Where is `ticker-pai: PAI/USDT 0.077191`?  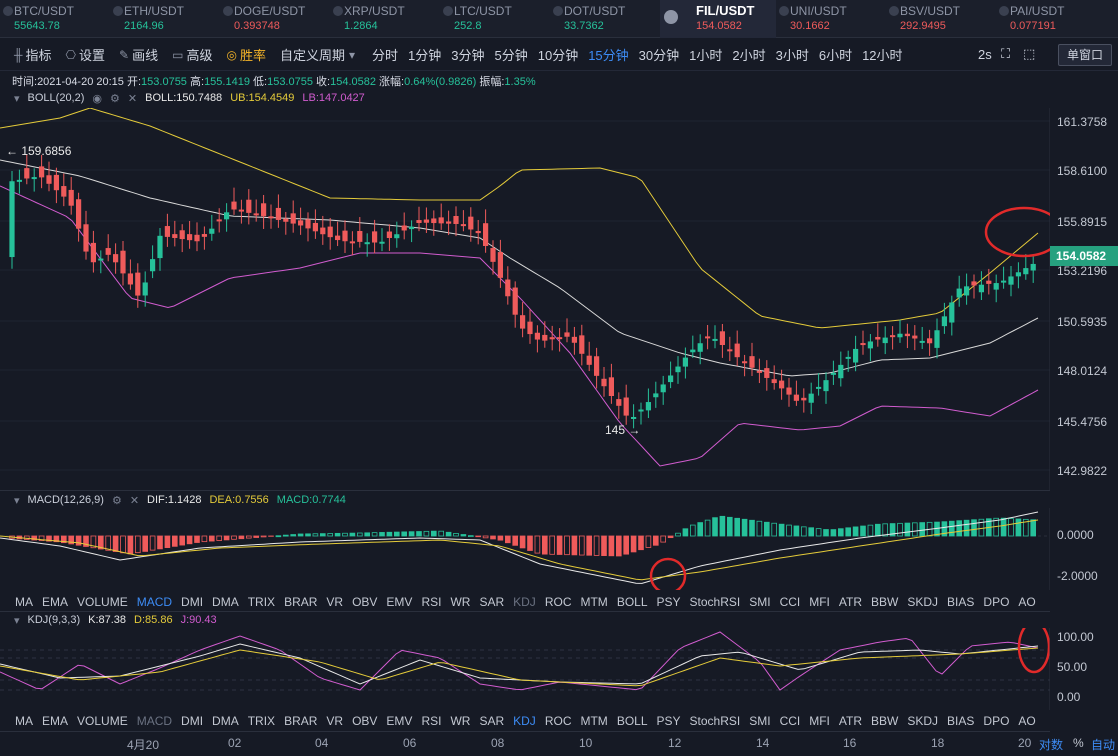
ticker-pai: PAI/USDT 0.077191 is located at coordinates (1051, 19).